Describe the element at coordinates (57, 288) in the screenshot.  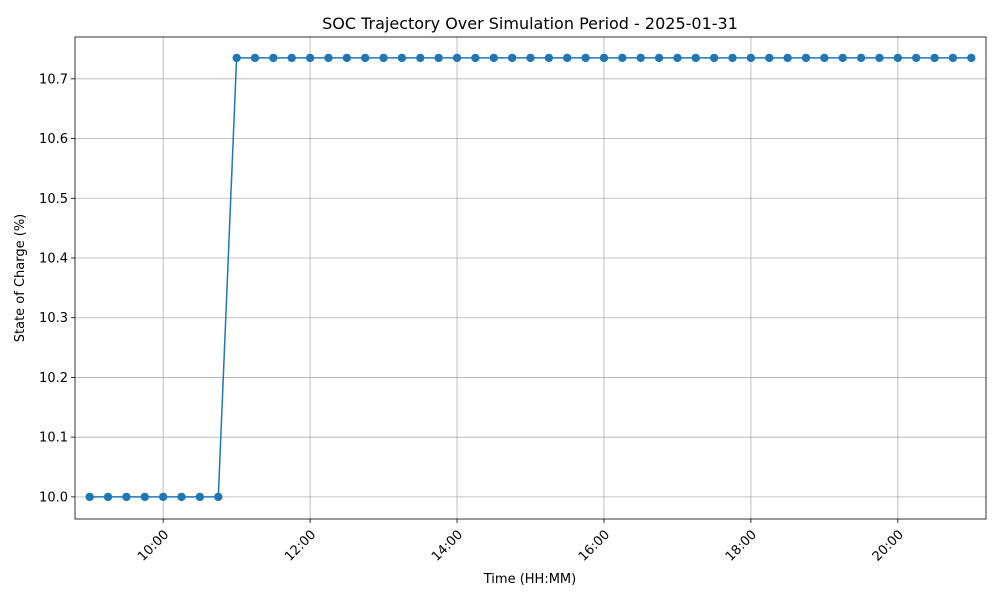
I see `y-axis: 10.0 10.1 10.2 10.3 10.4 10.5 10.6 10.7` at that location.